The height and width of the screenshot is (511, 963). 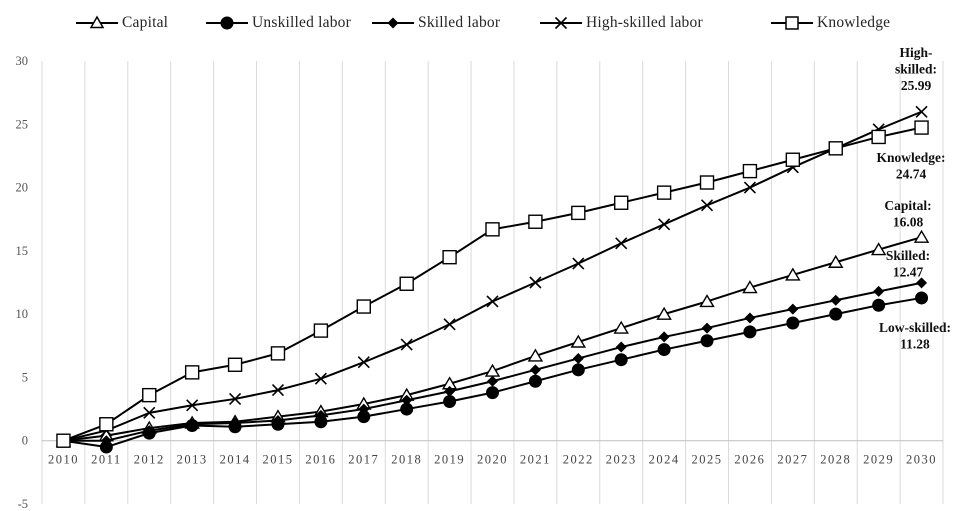 What do you see at coordinates (911, 157) in the screenshot?
I see `annotation-label: Knowledge:` at bounding box center [911, 157].